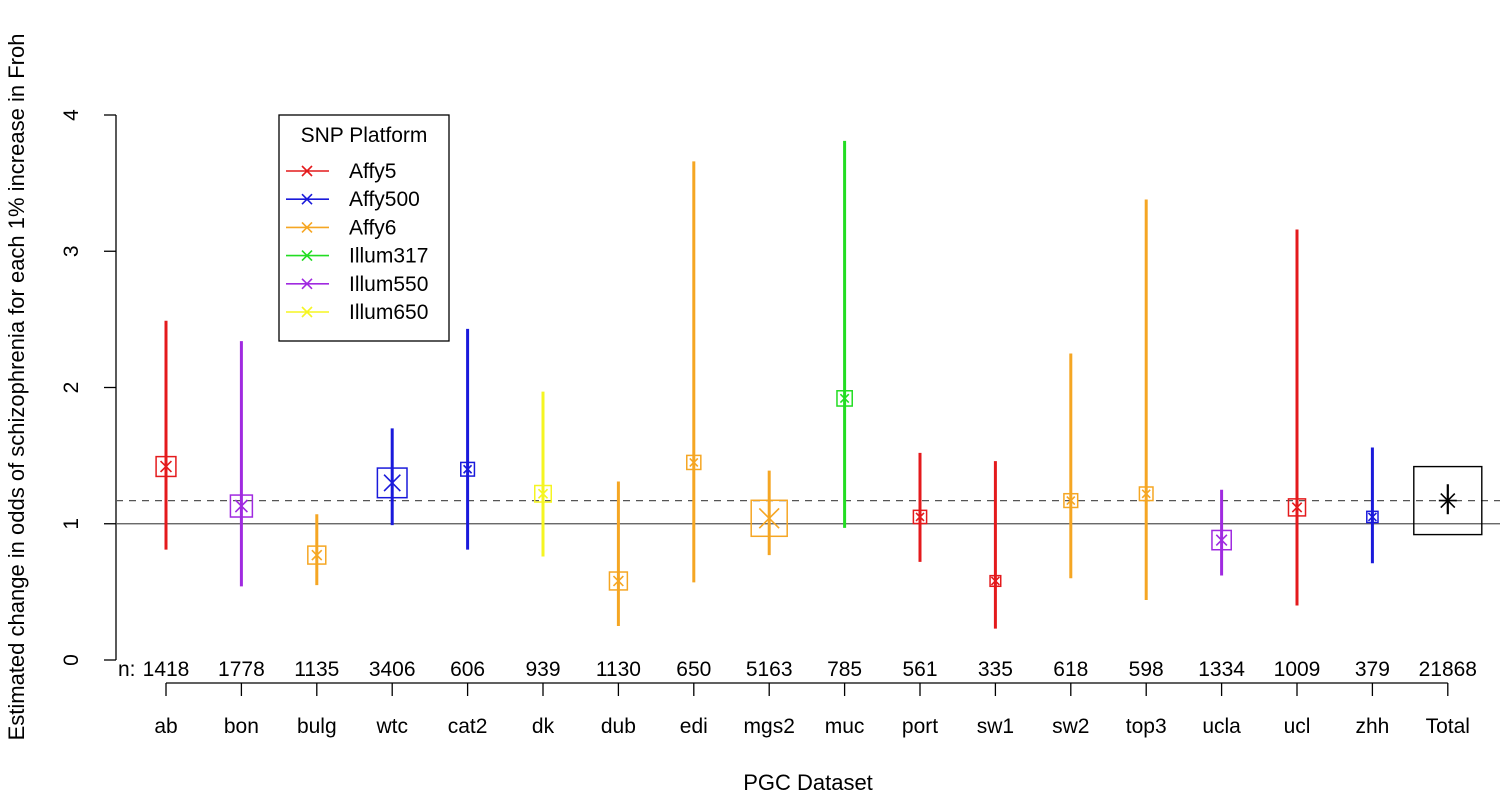 The width and height of the screenshot is (1508, 800). Describe the element at coordinates (1146, 669) in the screenshot. I see `n-label-top3: 598` at that location.